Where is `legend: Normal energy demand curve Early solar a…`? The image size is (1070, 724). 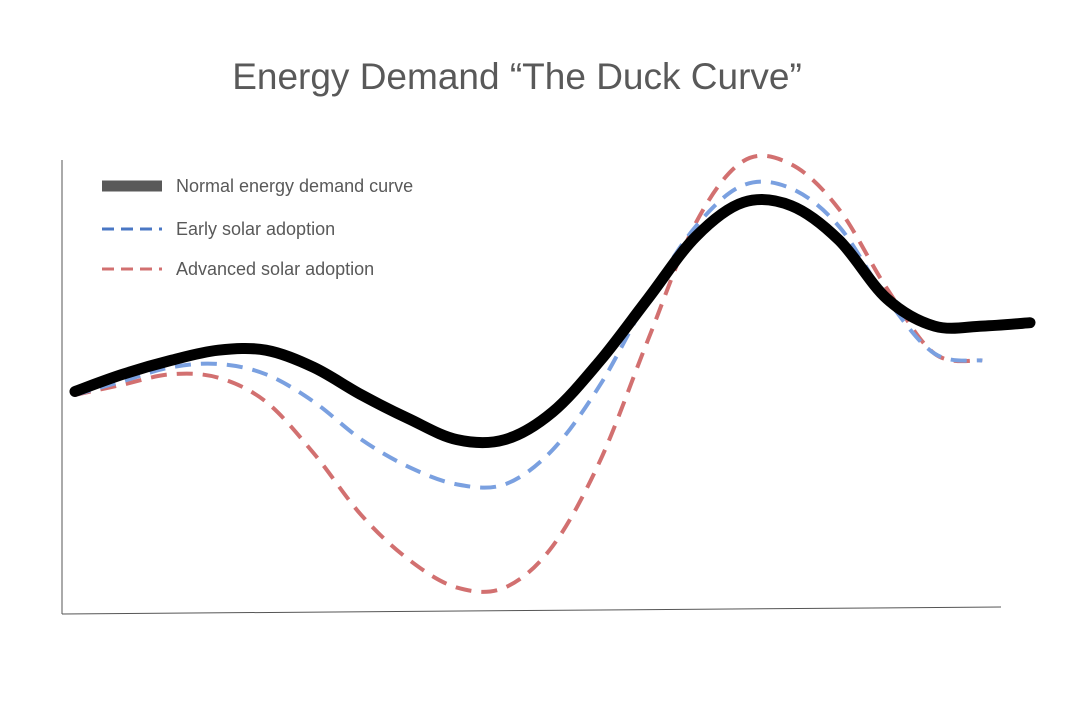
legend: Normal energy demand curve Early solar a… is located at coordinates (257, 227).